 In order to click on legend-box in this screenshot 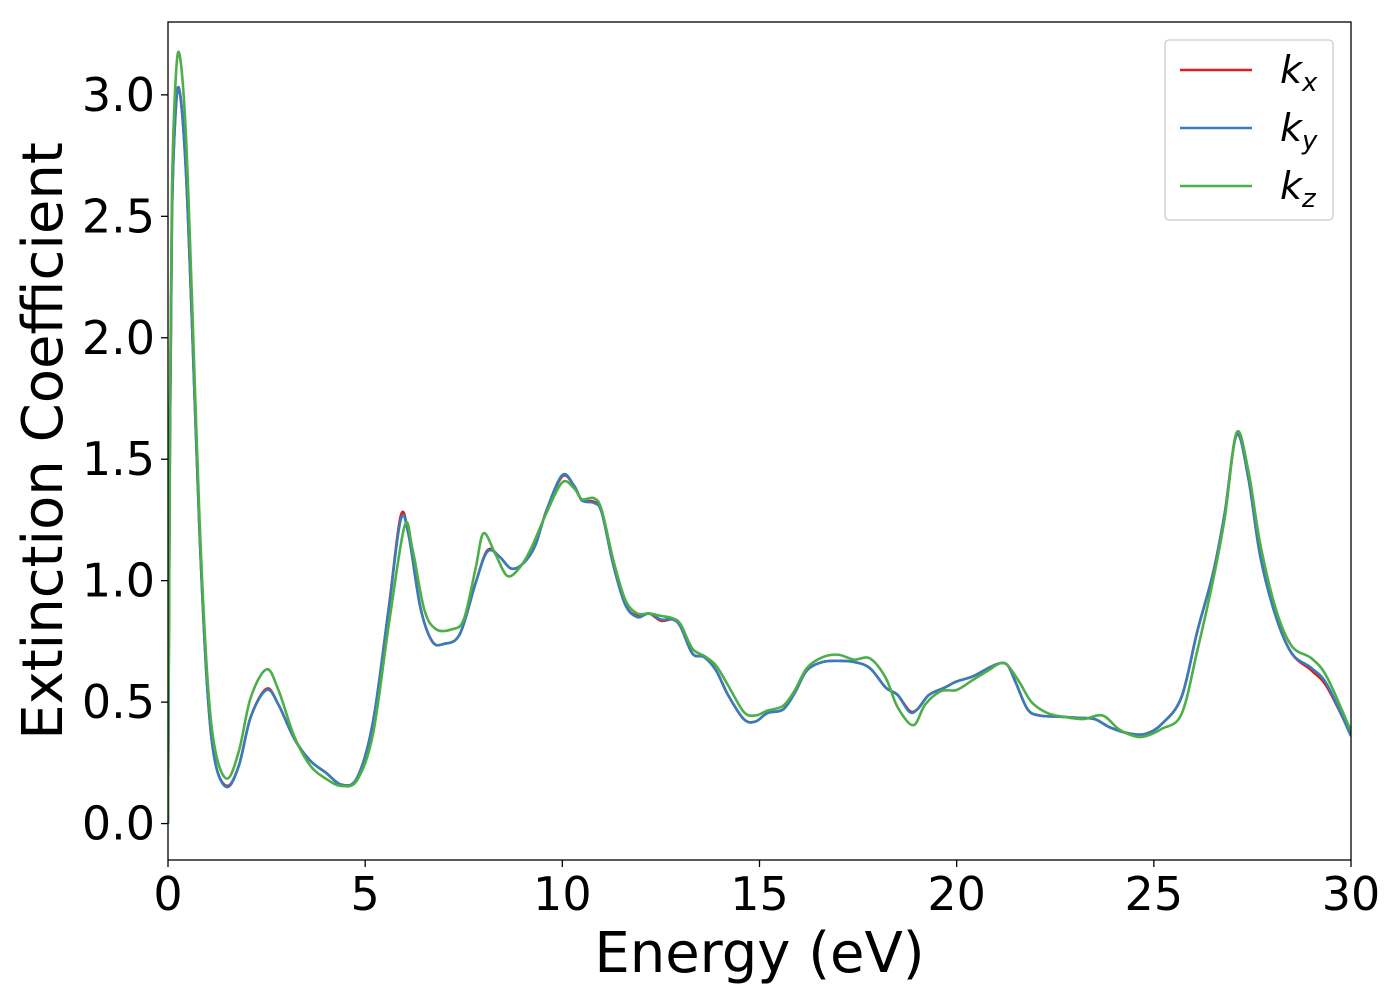, I will do `click(1249, 130)`.